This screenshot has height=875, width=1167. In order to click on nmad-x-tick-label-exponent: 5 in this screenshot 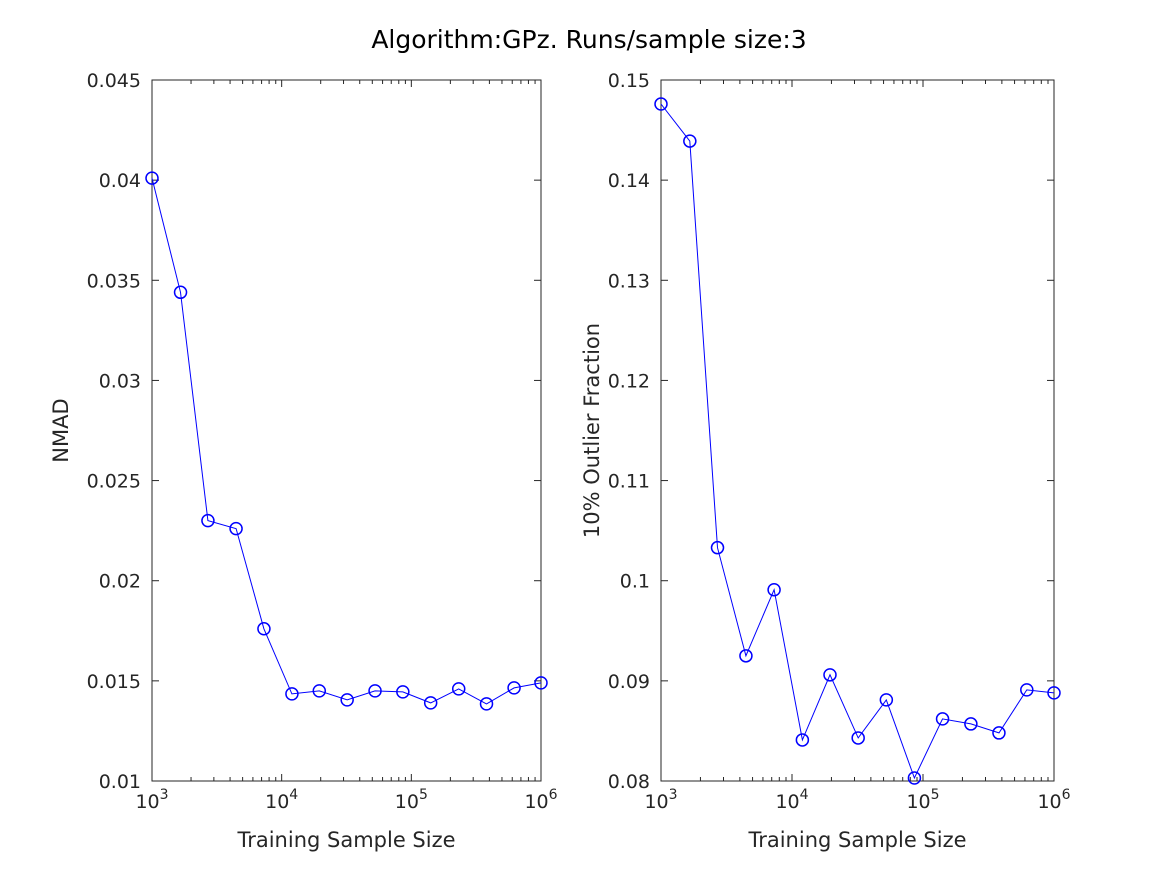, I will do `click(423, 795)`.